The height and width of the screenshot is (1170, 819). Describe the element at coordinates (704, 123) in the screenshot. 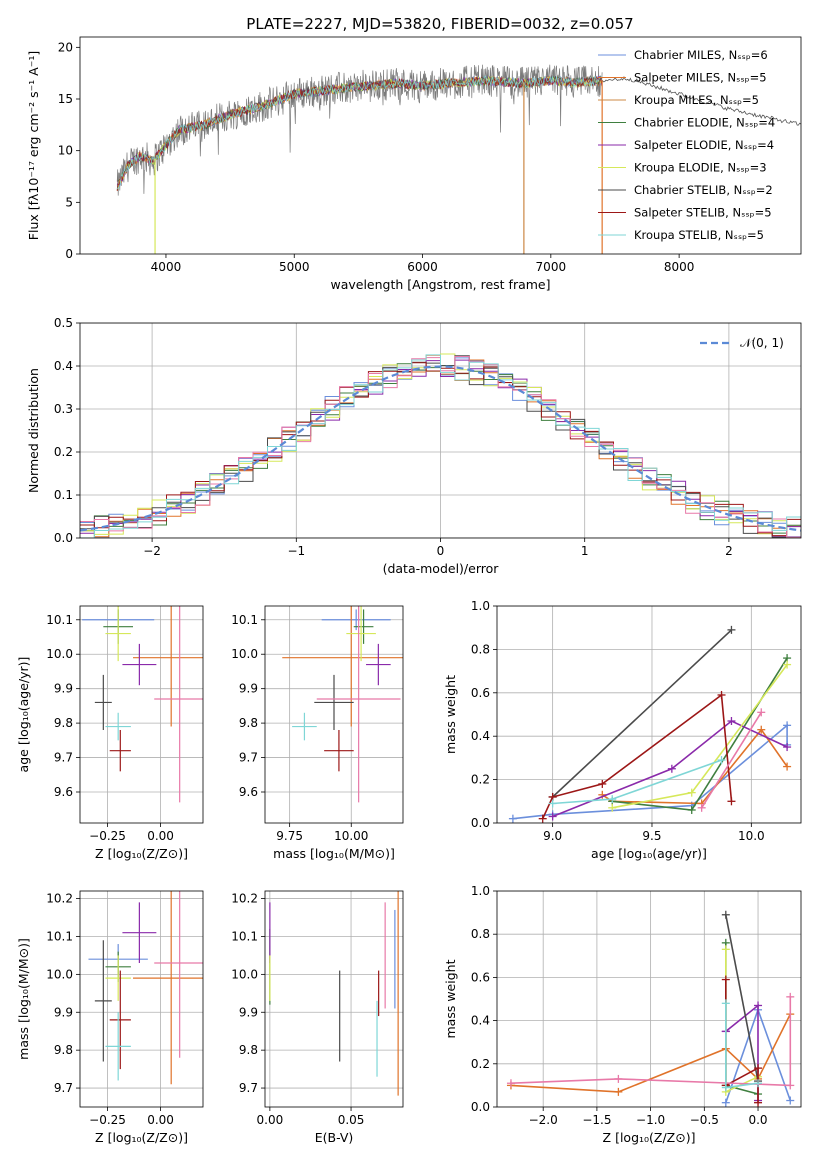

I see `legend-label: Chabrier ELODIE, Nₛₛₚ=4` at that location.